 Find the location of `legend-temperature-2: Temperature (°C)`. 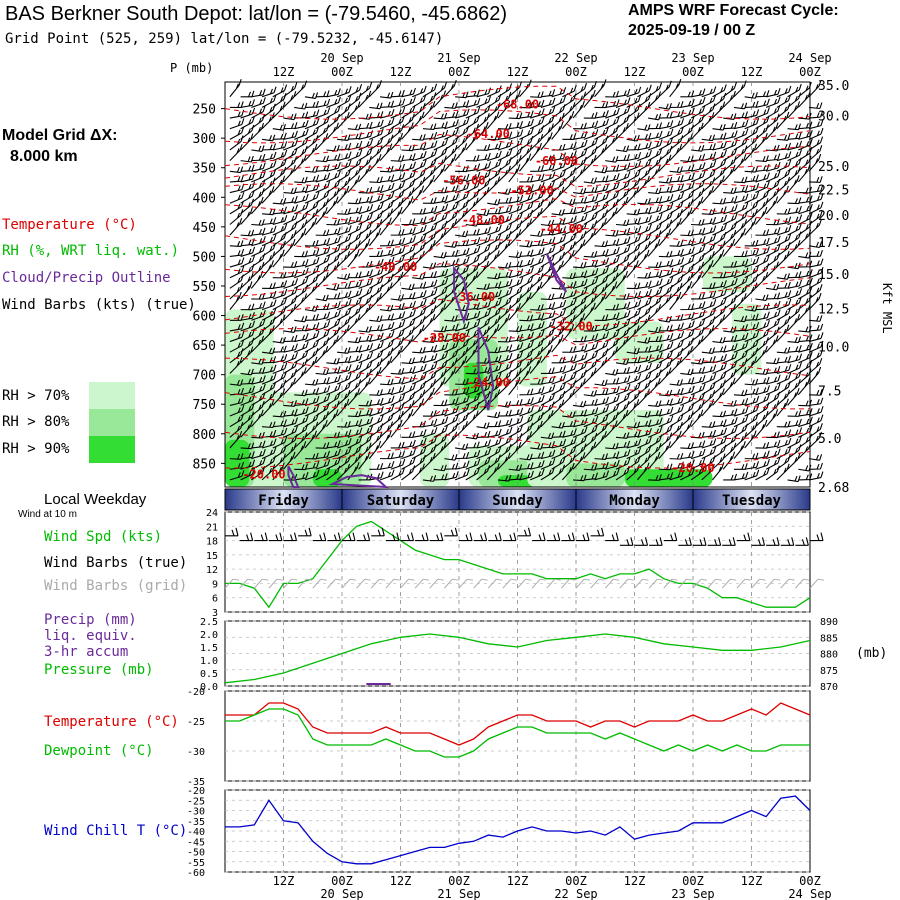

legend-temperature-2: Temperature (°C) is located at coordinates (111, 722).